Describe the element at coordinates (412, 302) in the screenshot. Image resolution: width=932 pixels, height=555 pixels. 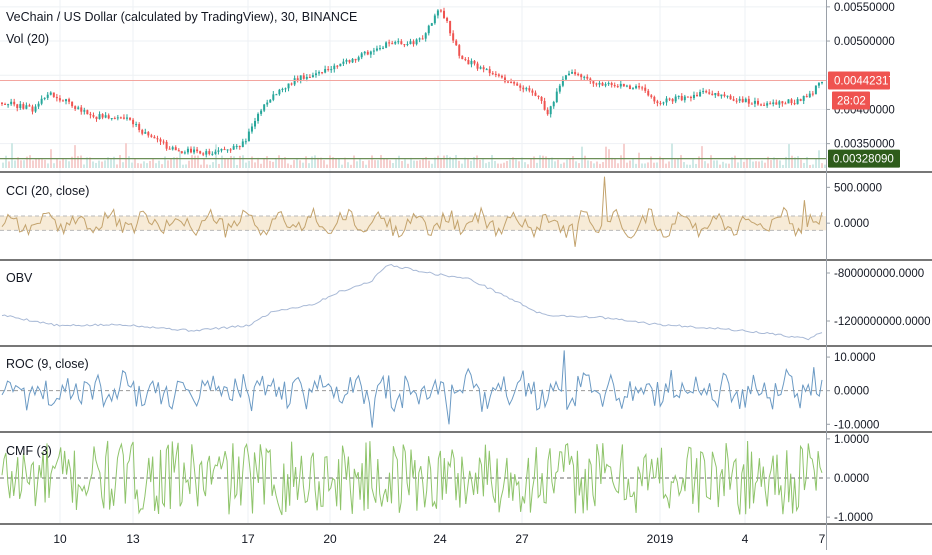
I see `obv-pane` at that location.